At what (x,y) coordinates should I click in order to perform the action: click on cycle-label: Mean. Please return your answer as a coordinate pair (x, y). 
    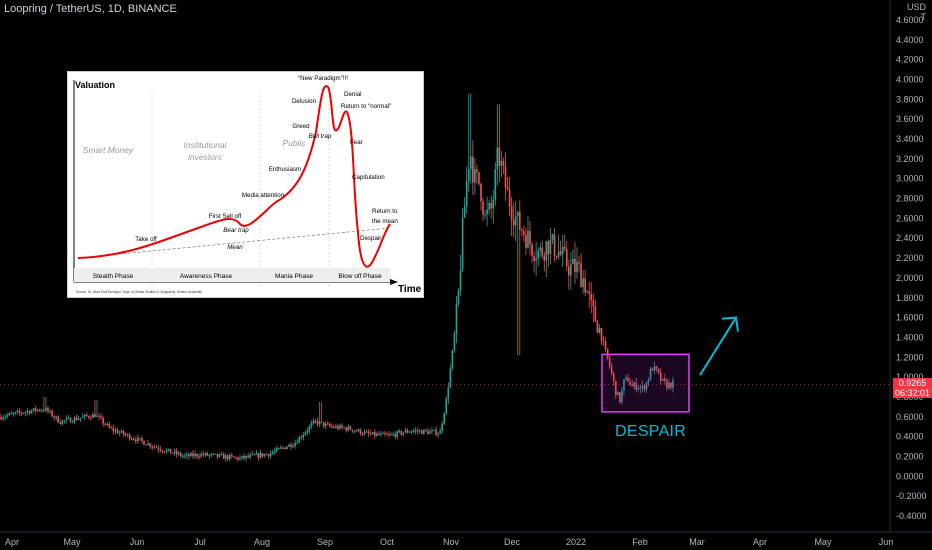
    Looking at the image, I should click on (235, 247).